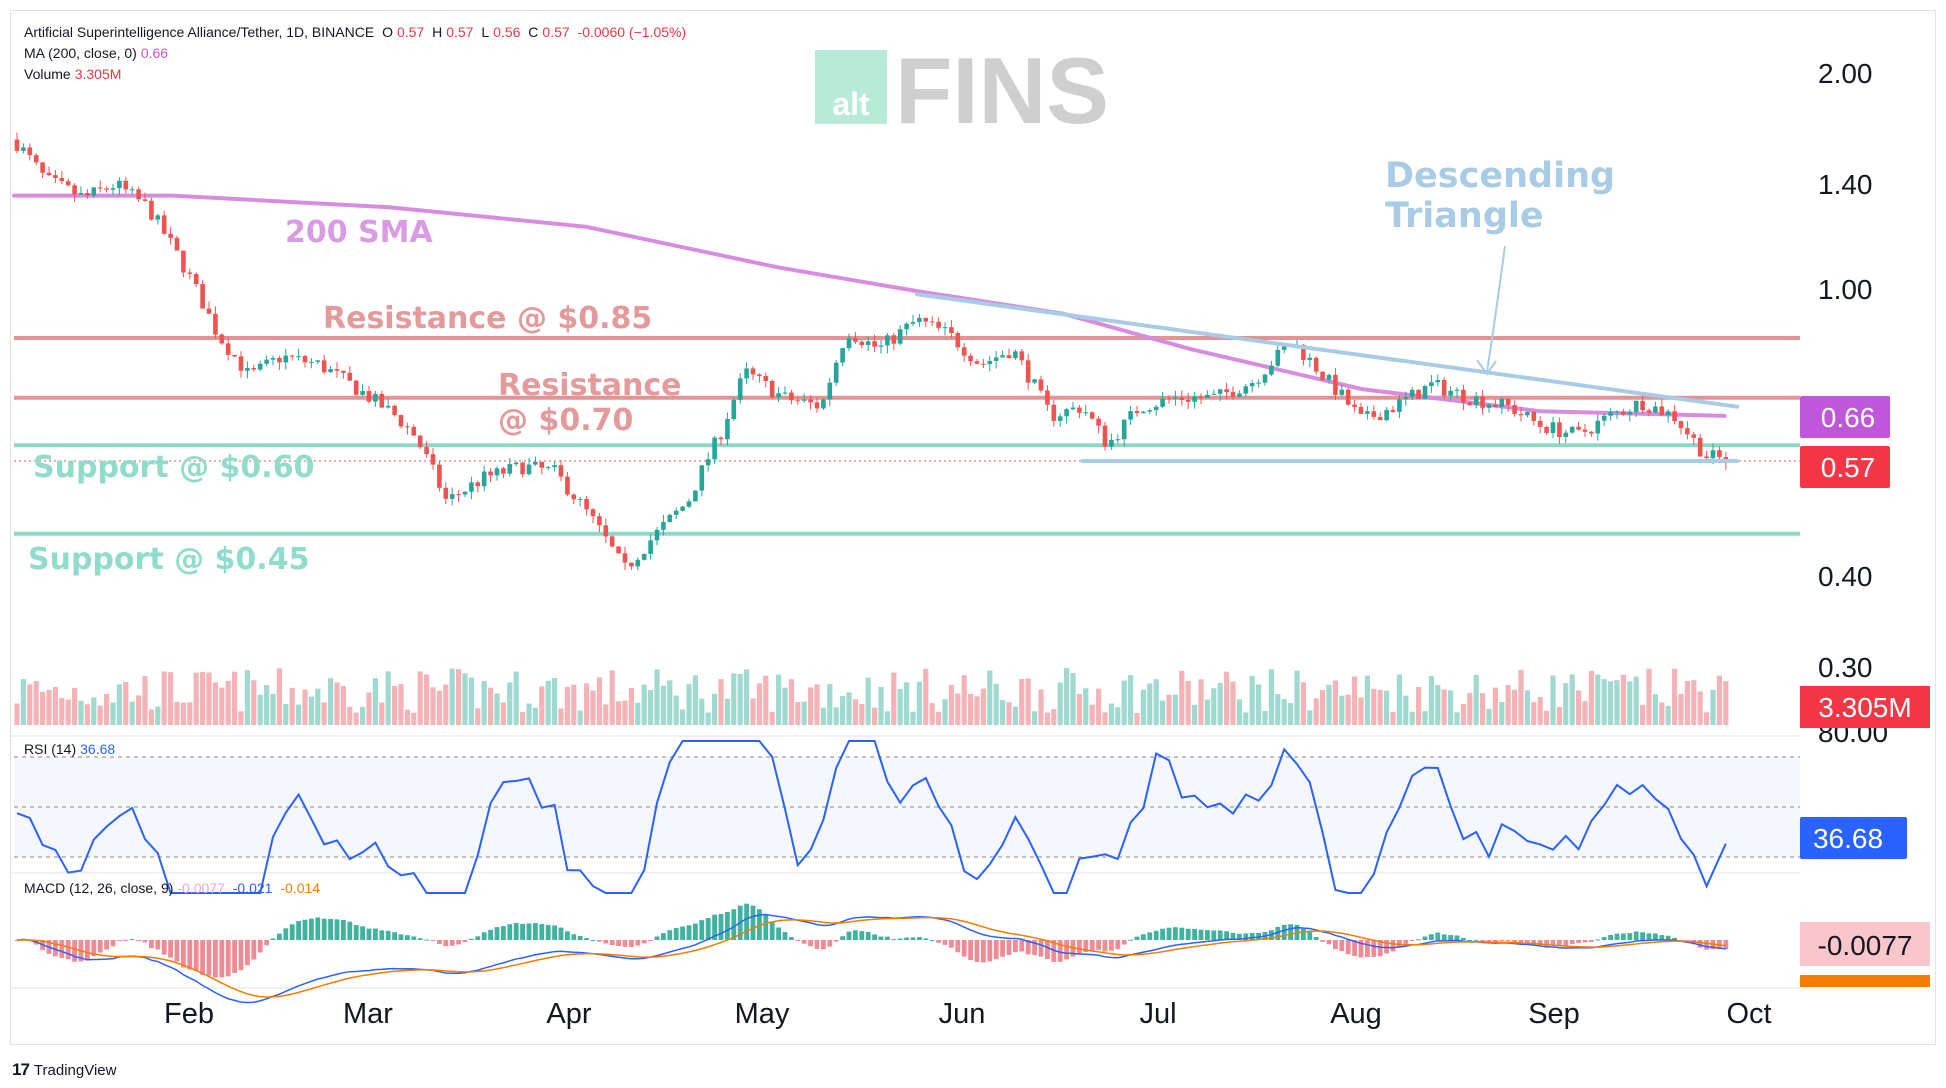 This screenshot has width=1946, height=1088. What do you see at coordinates (487, 318) in the screenshot?
I see `resistance-085-annotation: Resistance @ $0.85` at bounding box center [487, 318].